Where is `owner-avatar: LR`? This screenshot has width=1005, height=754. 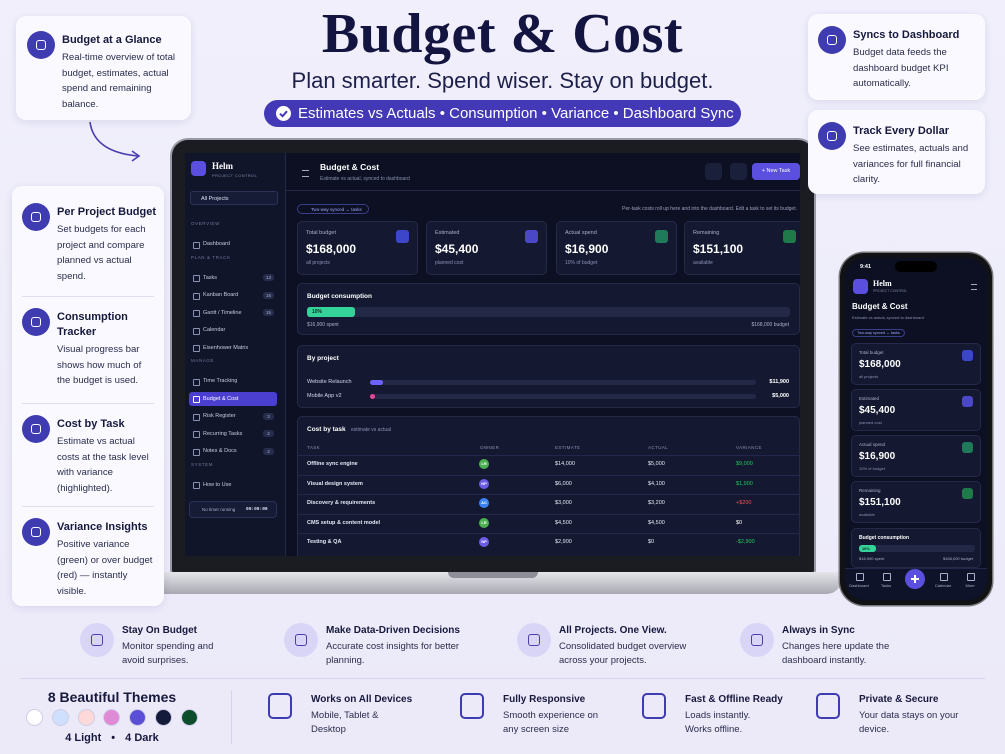 owner-avatar: LR is located at coordinates (484, 464).